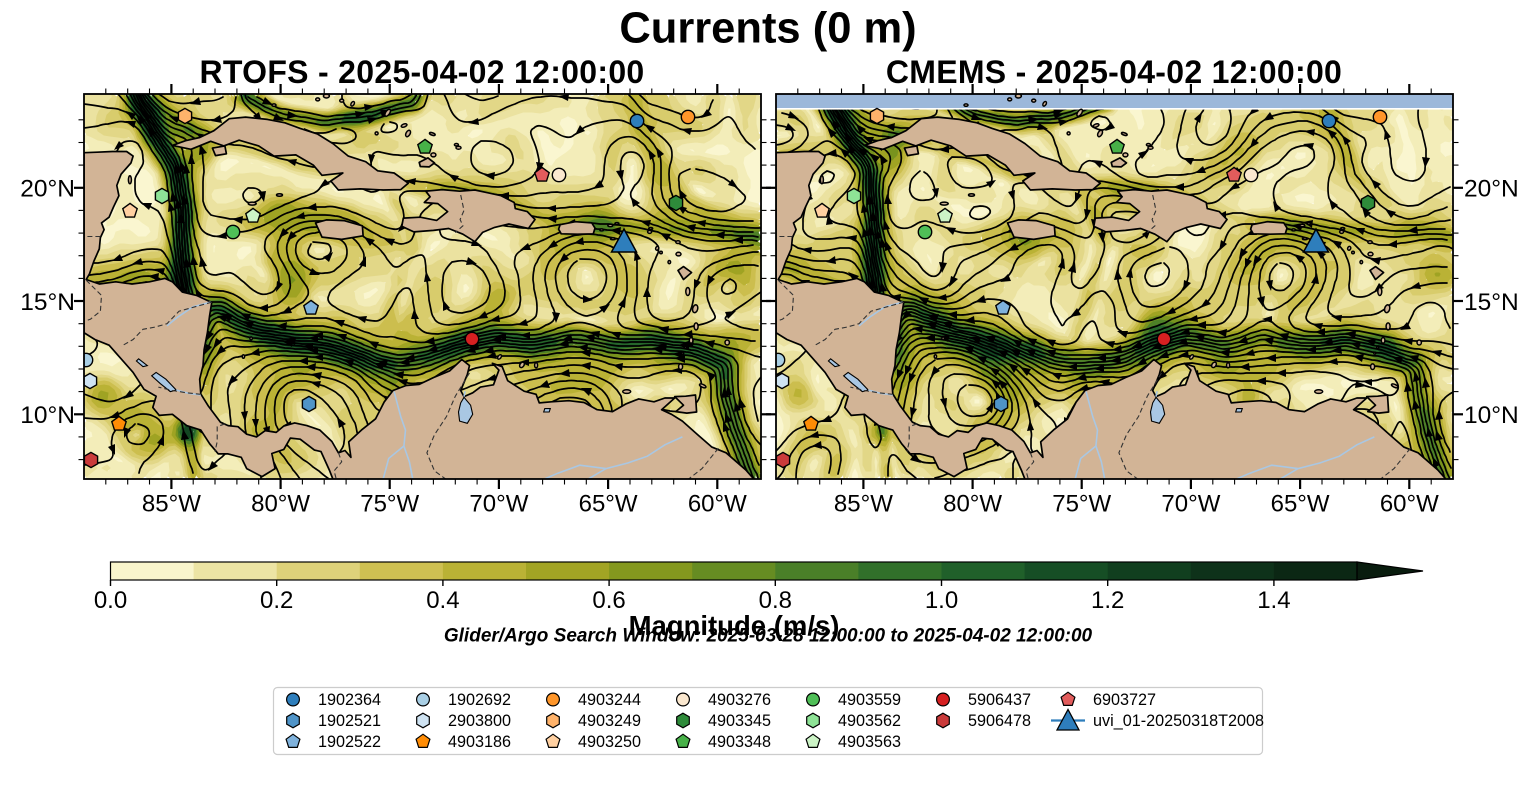 This screenshot has width=1535, height=807. Describe the element at coordinates (734, 625) in the screenshot. I see `svg-text: Magnitude (m/s)` at that location.